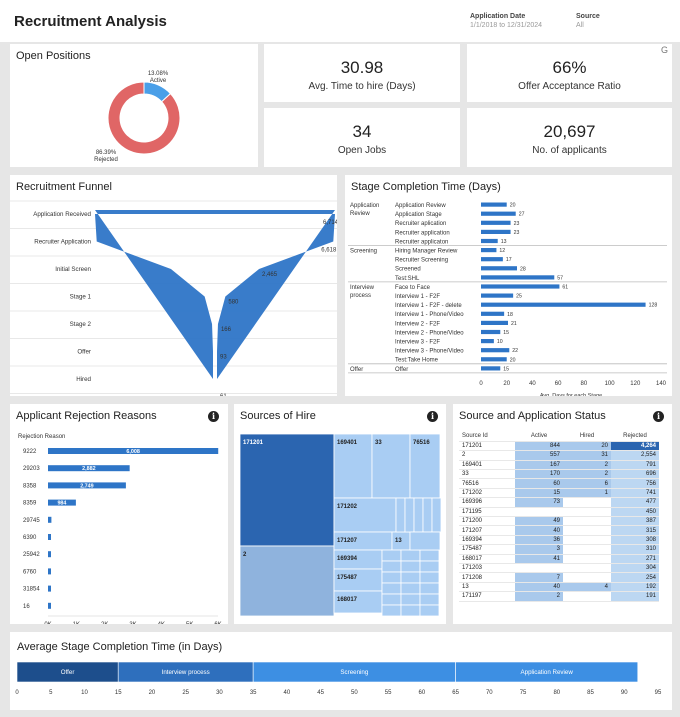  Describe the element at coordinates (62, 214) in the screenshot. I see `funnel-stage-label: Application Received` at that location.